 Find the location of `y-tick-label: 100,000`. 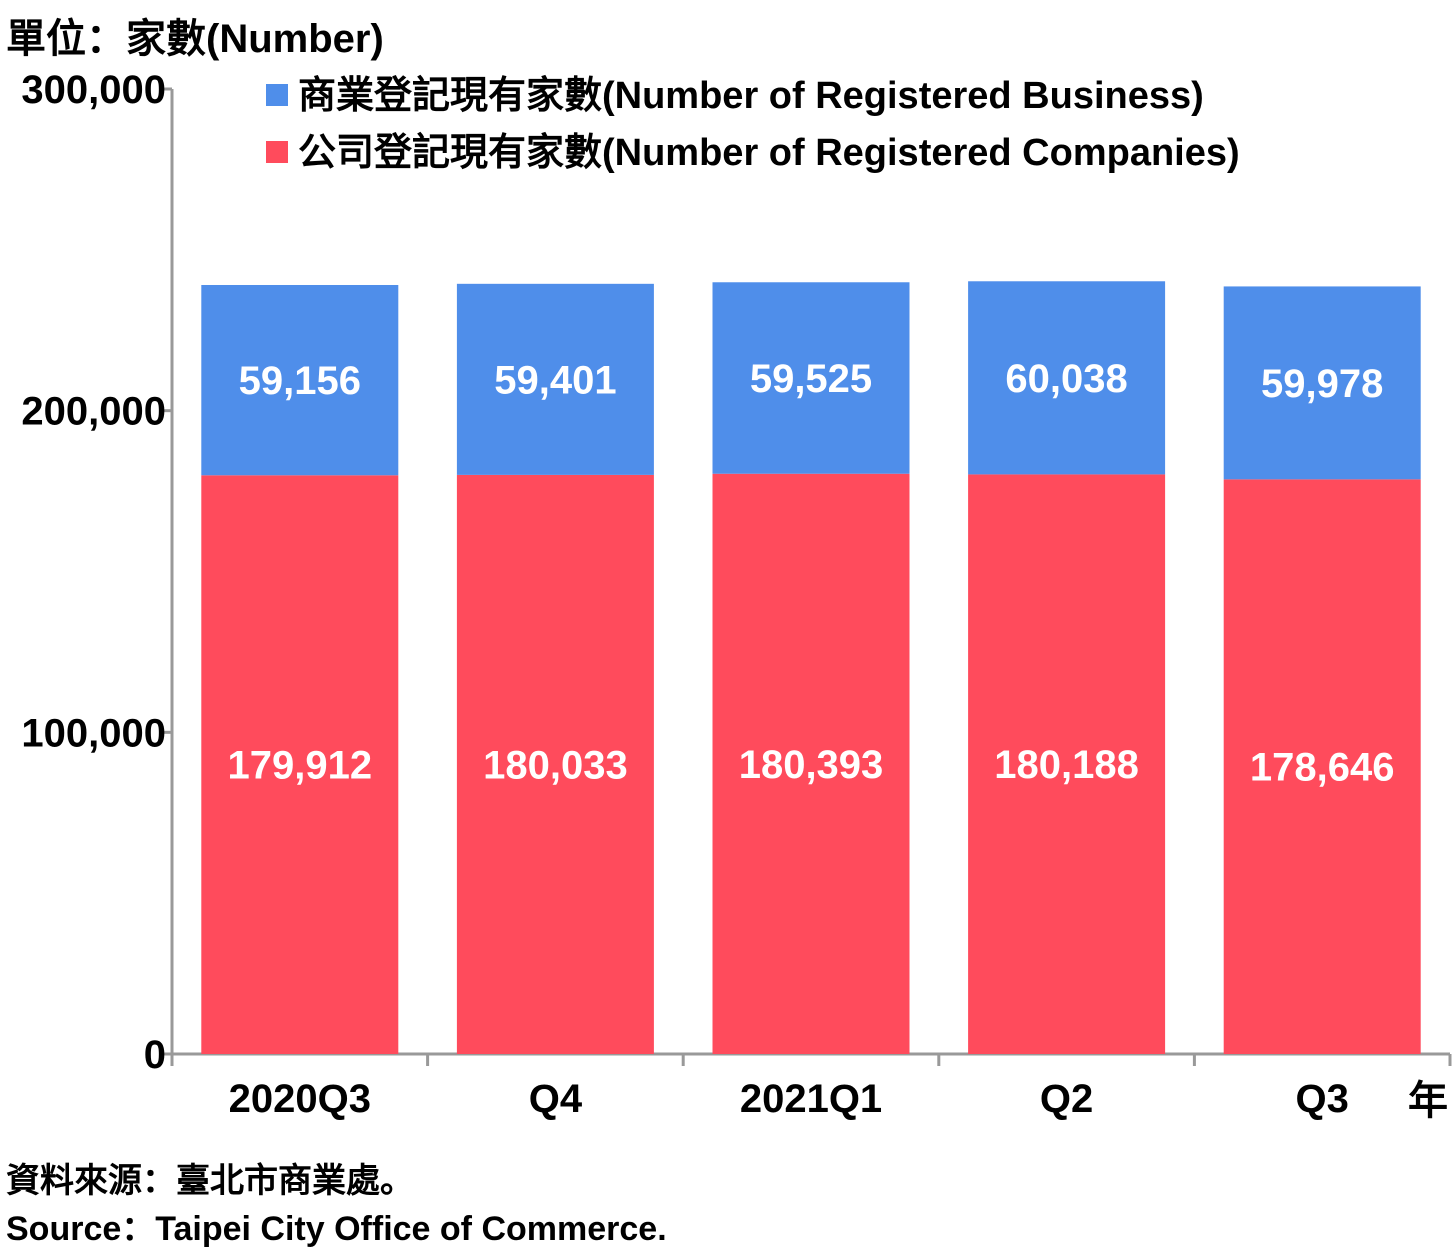

y-tick-label: 100,000 is located at coordinates (93, 733).